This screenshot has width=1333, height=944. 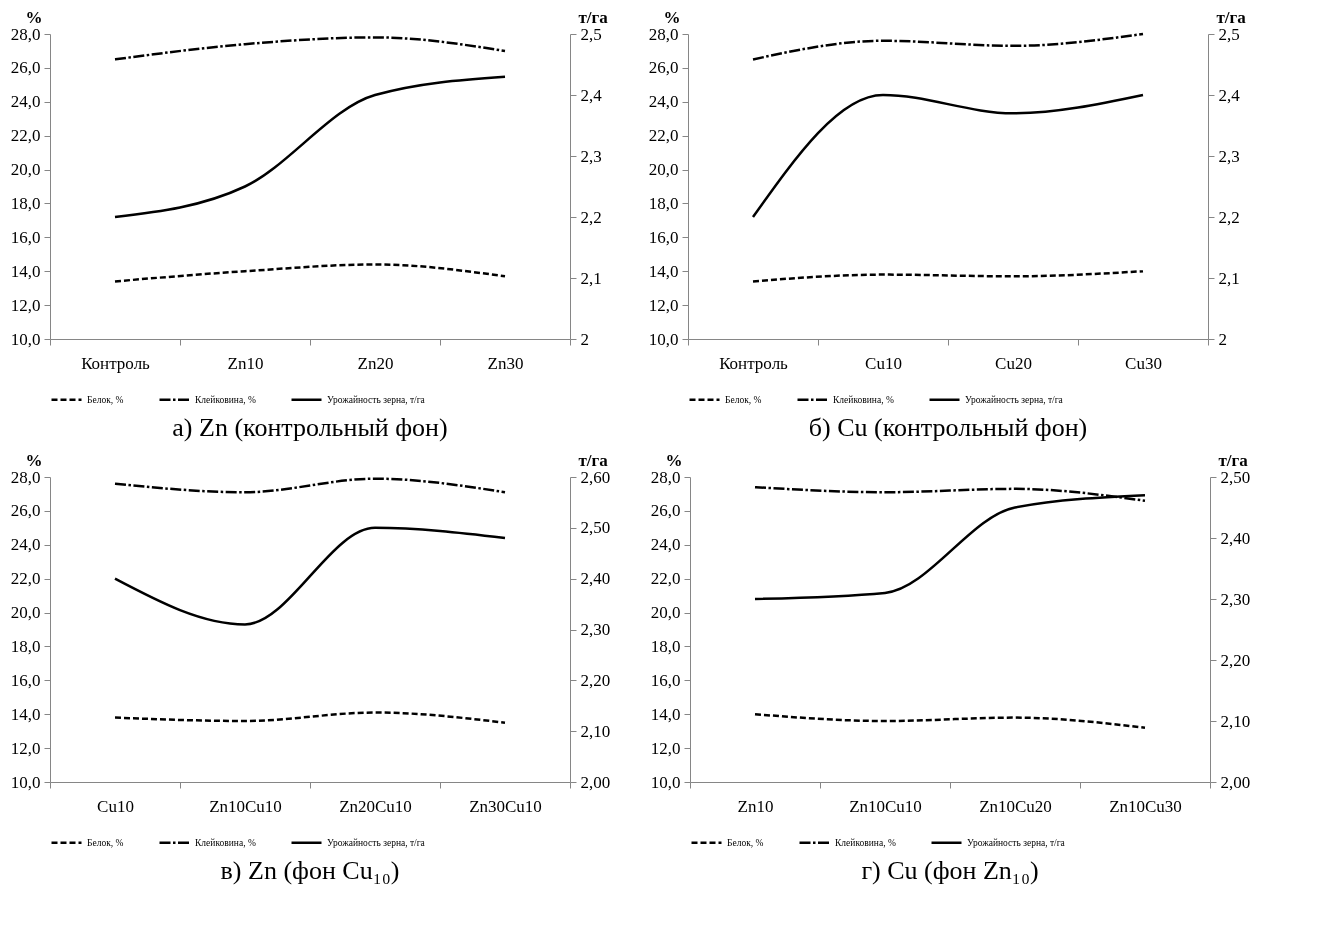 I want to click on y2-tick-label: 2,4, so click(x=1229, y=95).